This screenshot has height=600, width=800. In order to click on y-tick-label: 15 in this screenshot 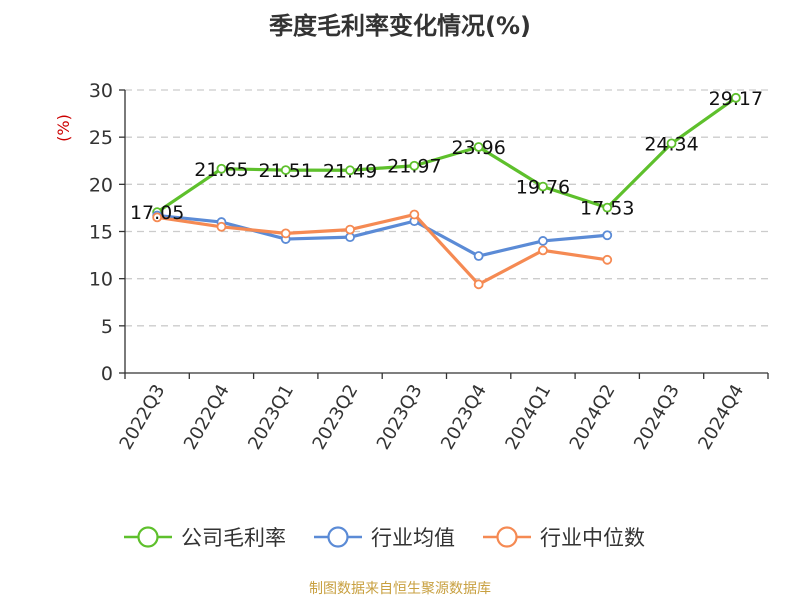, I will do `click(101, 233)`.